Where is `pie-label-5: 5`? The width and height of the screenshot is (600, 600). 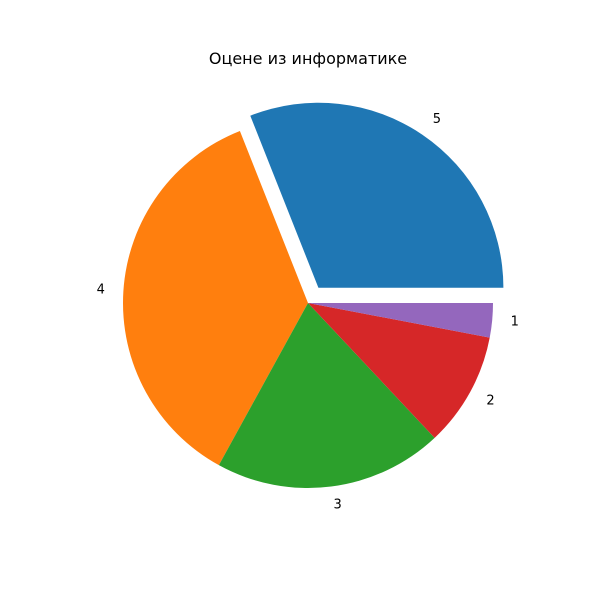
pie-label-5: 5 is located at coordinates (437, 119).